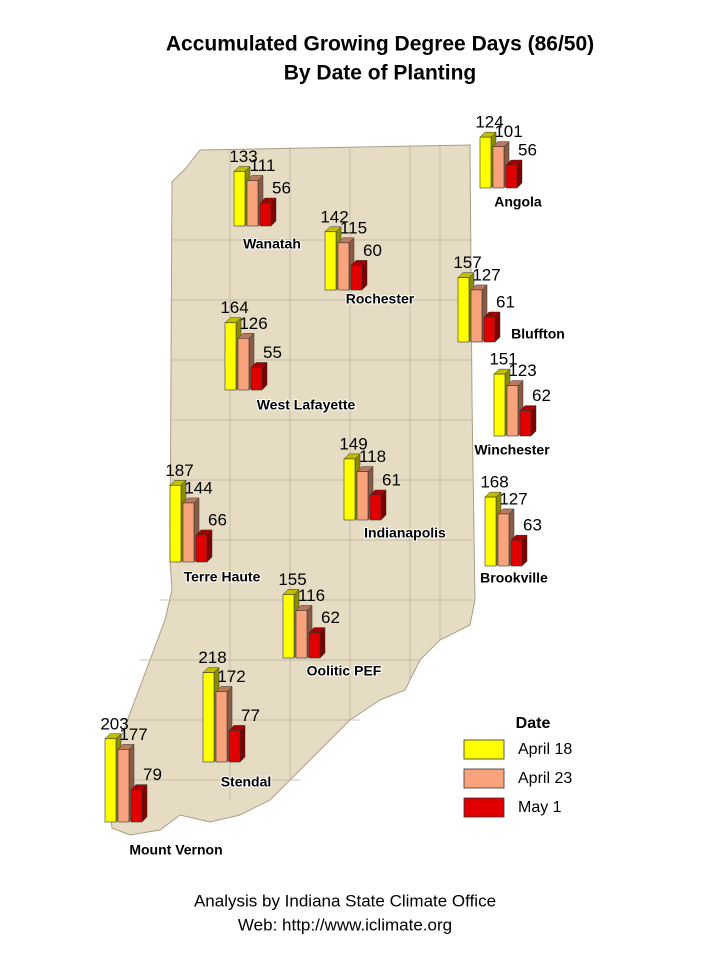  What do you see at coordinates (253, 323) in the screenshot?
I see `value-label: 126` at bounding box center [253, 323].